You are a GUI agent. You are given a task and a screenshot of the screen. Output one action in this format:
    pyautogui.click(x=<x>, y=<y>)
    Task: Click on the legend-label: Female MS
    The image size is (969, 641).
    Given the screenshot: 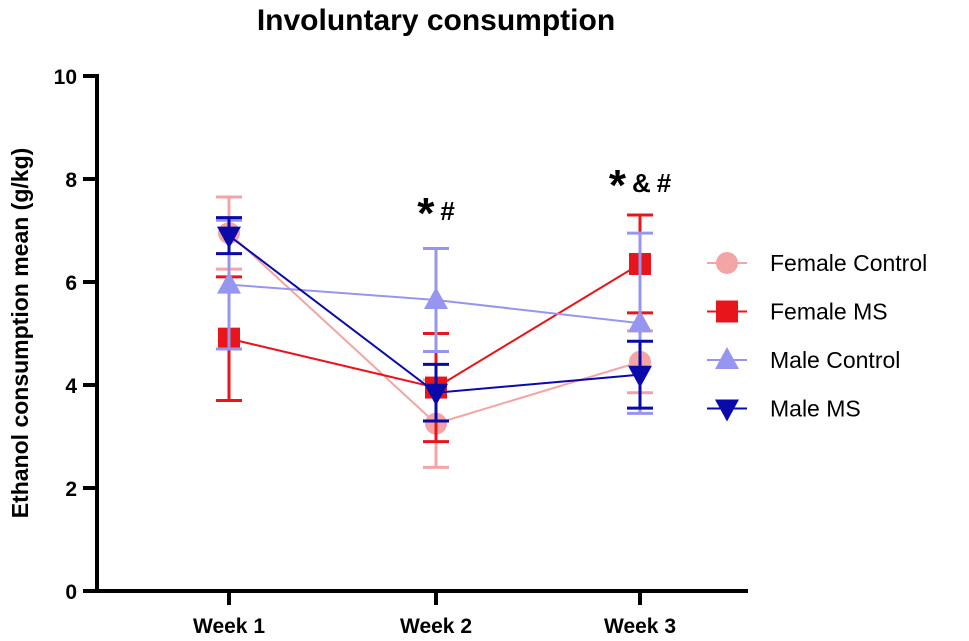 What is the action you would take?
    pyautogui.click(x=829, y=312)
    